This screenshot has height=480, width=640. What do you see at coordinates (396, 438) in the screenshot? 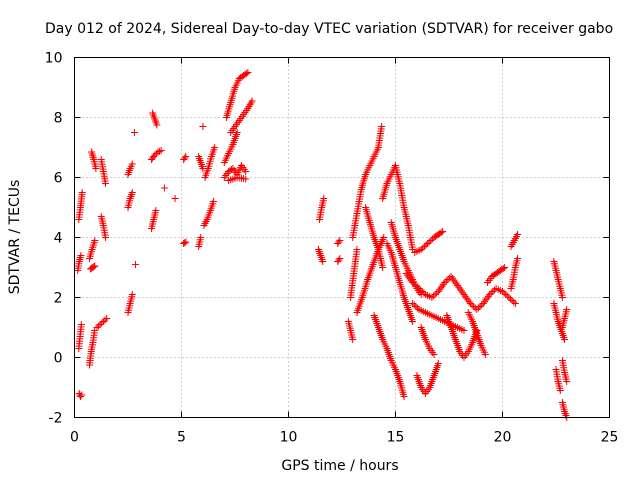
I see `x-tick-label: 15` at bounding box center [396, 438].